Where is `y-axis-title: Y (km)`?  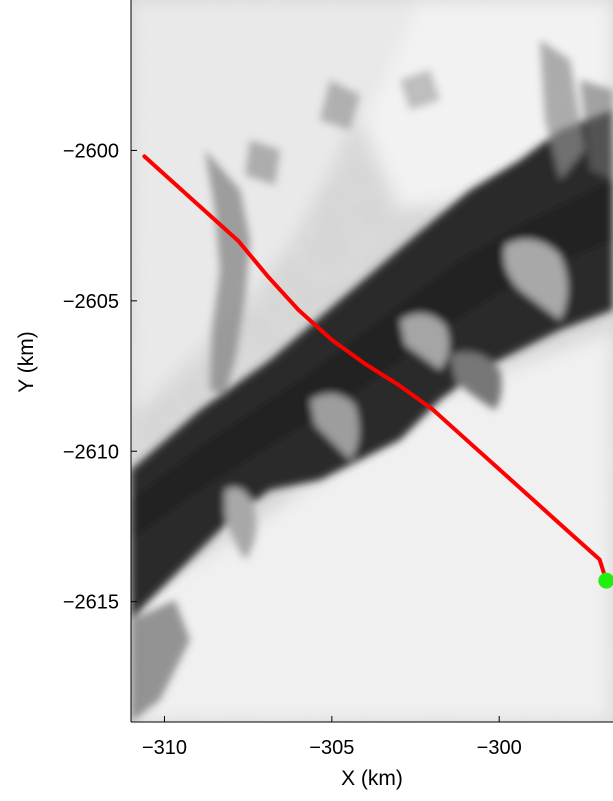
y-axis-title: Y (km) is located at coordinates (26, 361).